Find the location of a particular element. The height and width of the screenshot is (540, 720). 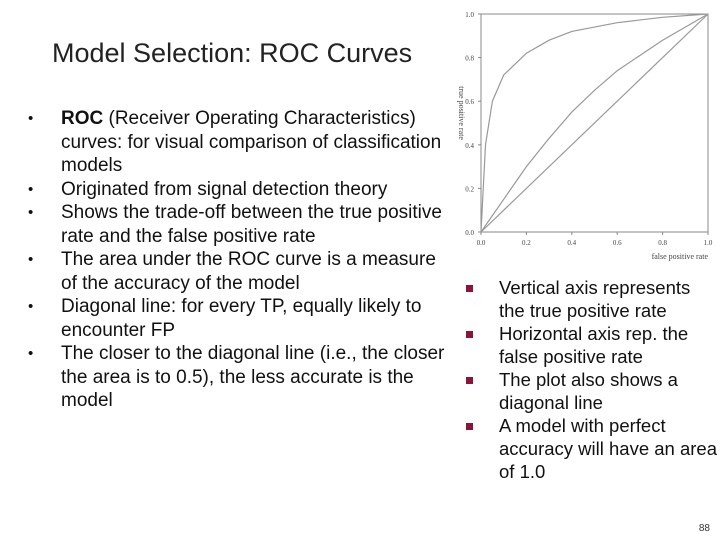

x-axis-label: false positive rate is located at coordinates (680, 256).